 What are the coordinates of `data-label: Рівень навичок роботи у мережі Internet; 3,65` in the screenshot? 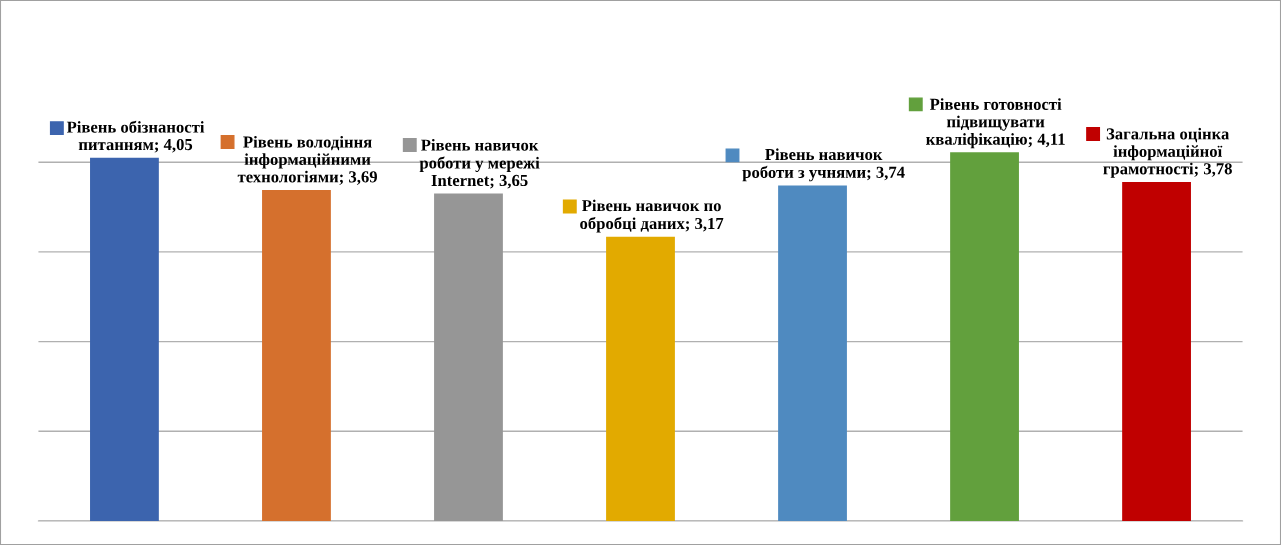 It's located at (479, 163).